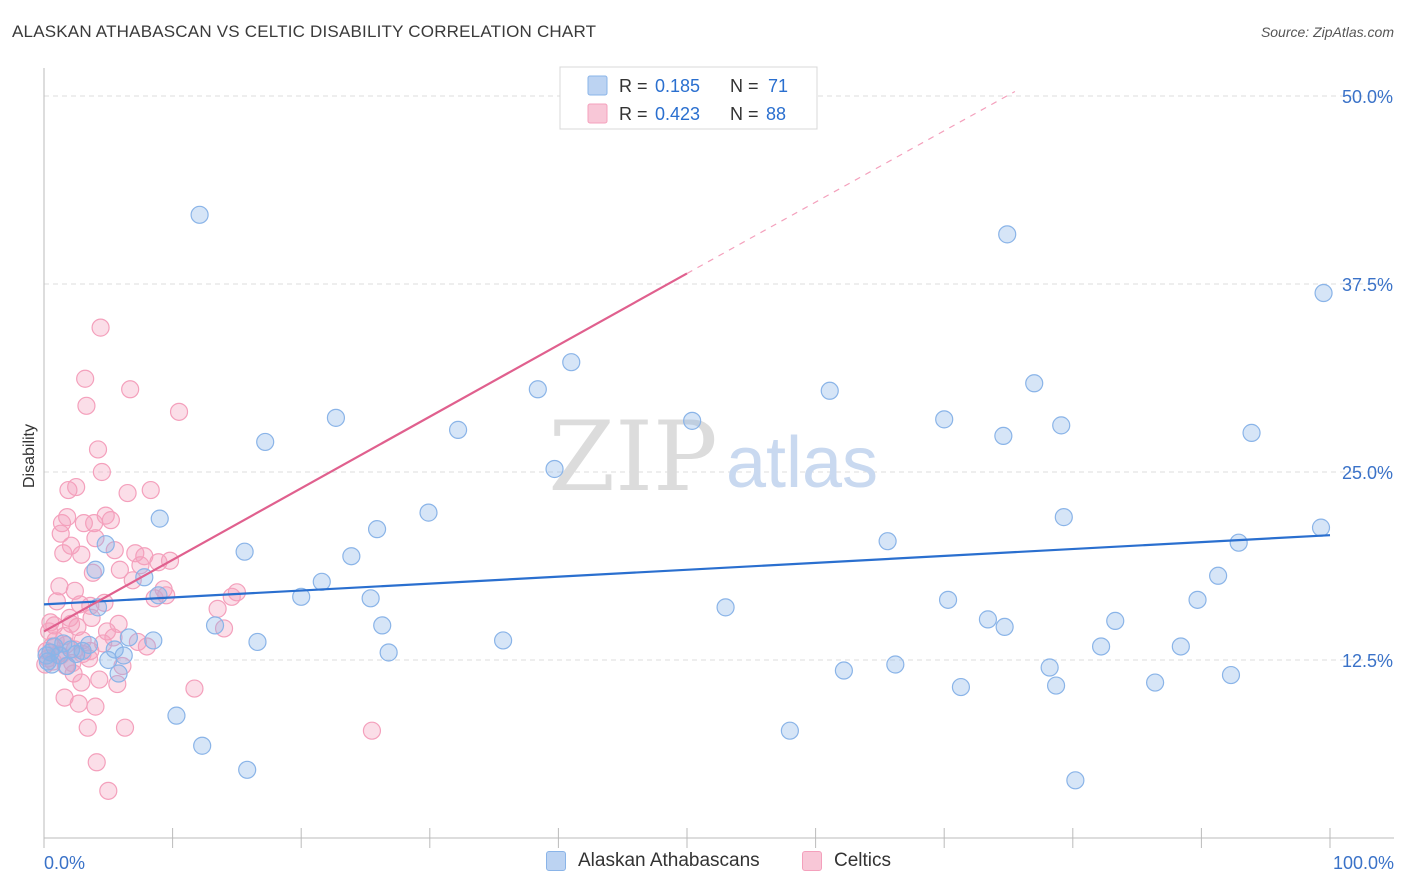 This screenshot has height=892, width=1406. I want to click on legend-r-label-2: R =, so click(633, 114).